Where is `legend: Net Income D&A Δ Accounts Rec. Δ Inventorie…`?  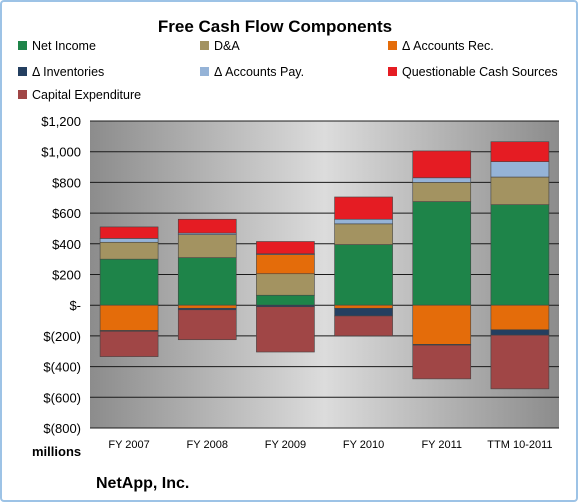
legend: Net Income D&A Δ Accounts Rec. Δ Inventorie… is located at coordinates (288, 70).